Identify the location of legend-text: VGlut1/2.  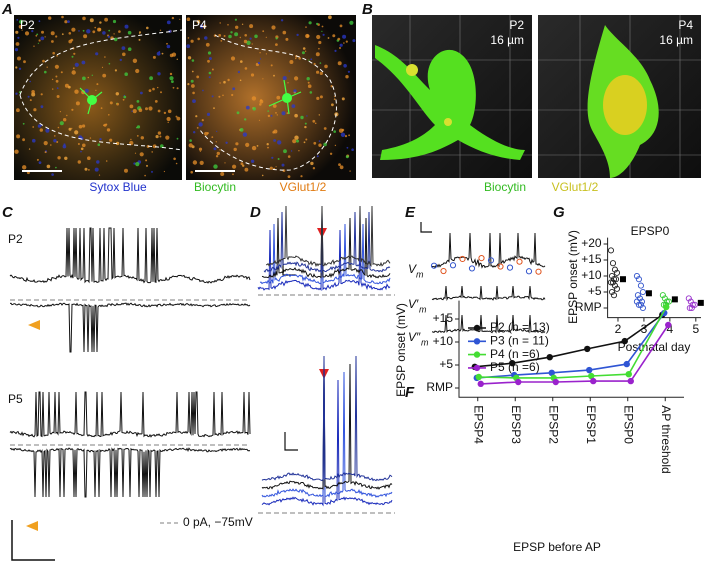
(303, 187).